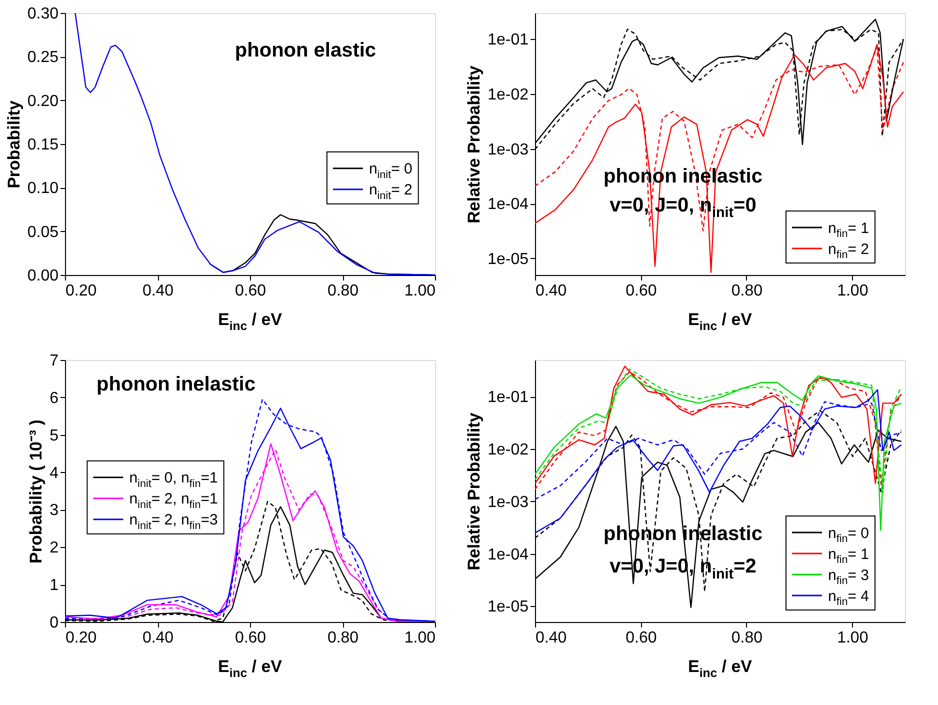 The width and height of the screenshot is (938, 705). What do you see at coordinates (305, 51) in the screenshot?
I see `annotation: phonon elastic` at bounding box center [305, 51].